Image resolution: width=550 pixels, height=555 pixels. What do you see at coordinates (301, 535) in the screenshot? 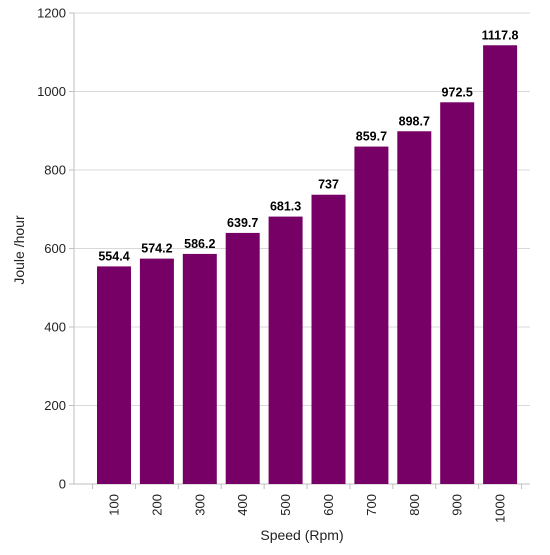
I see `x-axis-title: Speed (Rpm)` at bounding box center [301, 535].